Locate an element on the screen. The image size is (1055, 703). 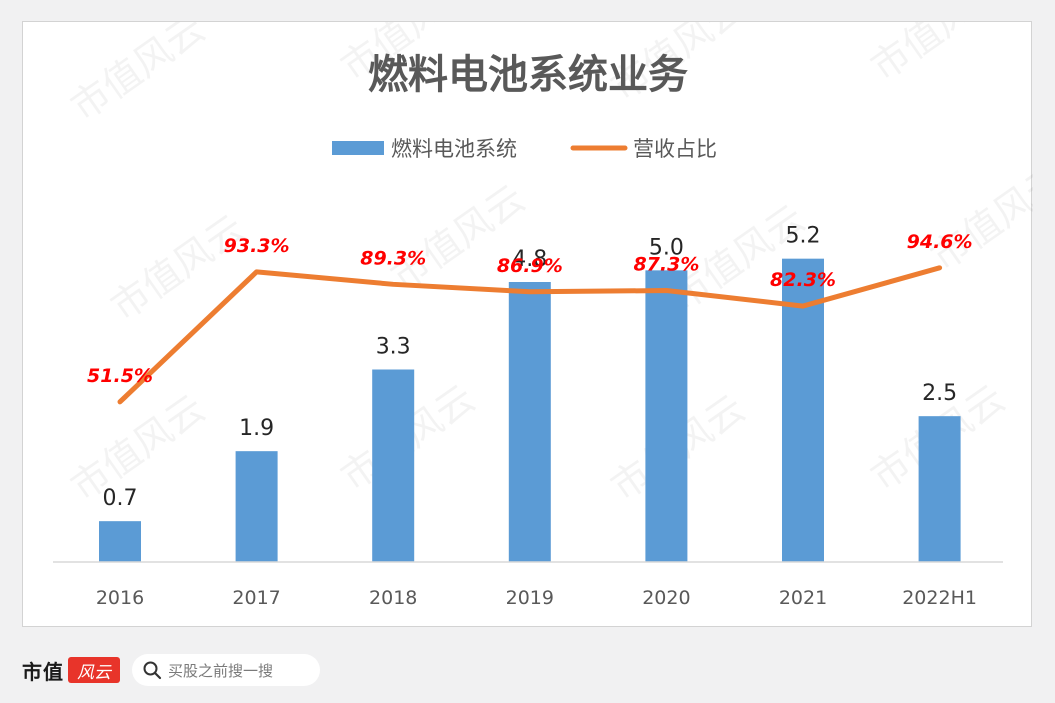
bar-label-2017: 1.9 is located at coordinates (256, 428).